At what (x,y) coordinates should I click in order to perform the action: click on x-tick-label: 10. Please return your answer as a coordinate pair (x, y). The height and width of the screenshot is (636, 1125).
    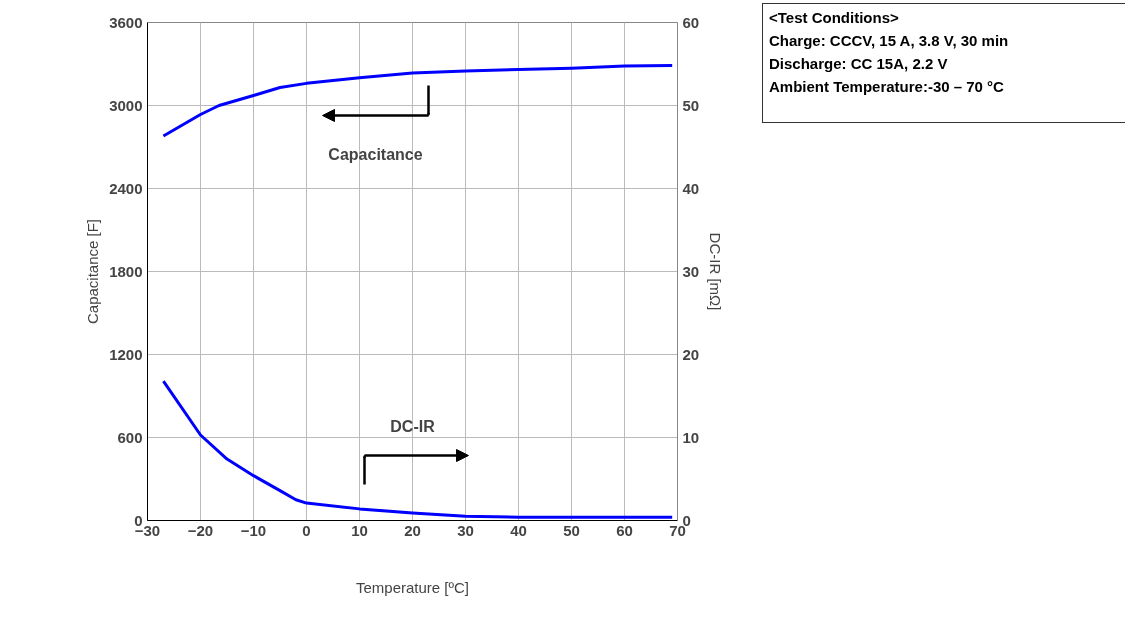
    Looking at the image, I should click on (359, 530).